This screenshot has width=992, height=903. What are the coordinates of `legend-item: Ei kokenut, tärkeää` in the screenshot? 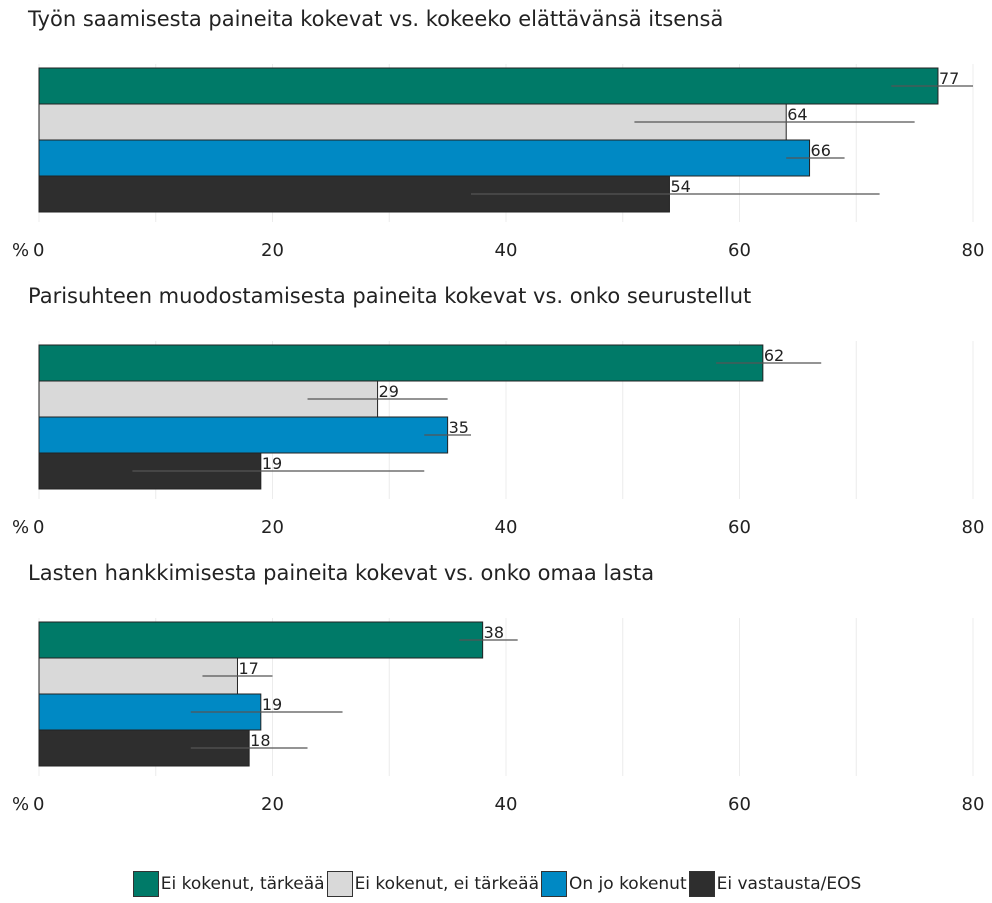 It's located at (228, 884).